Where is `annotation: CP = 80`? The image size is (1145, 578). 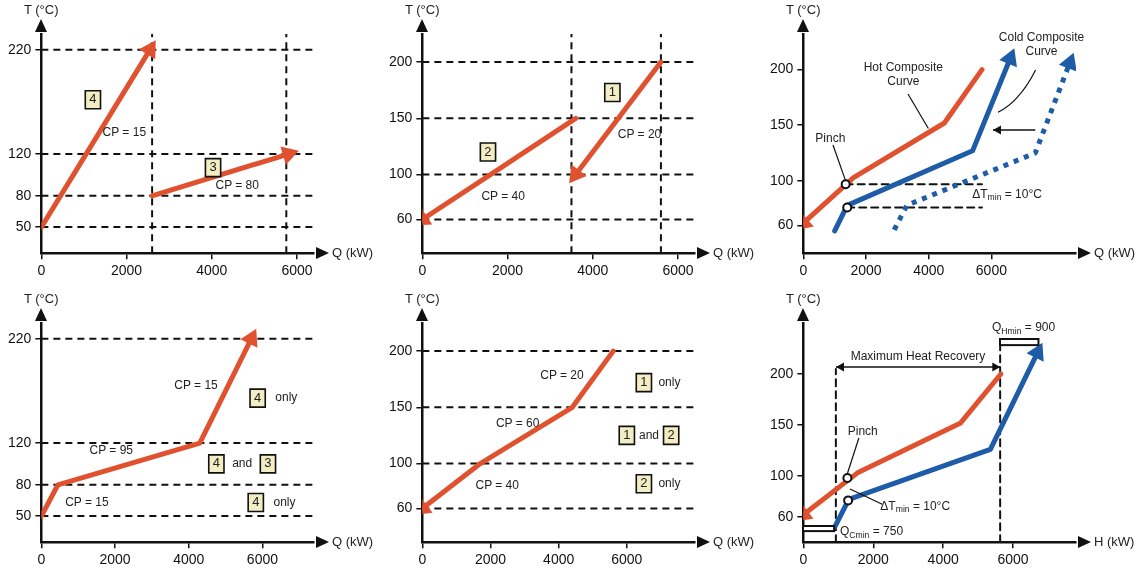
annotation: CP = 80 is located at coordinates (237, 184).